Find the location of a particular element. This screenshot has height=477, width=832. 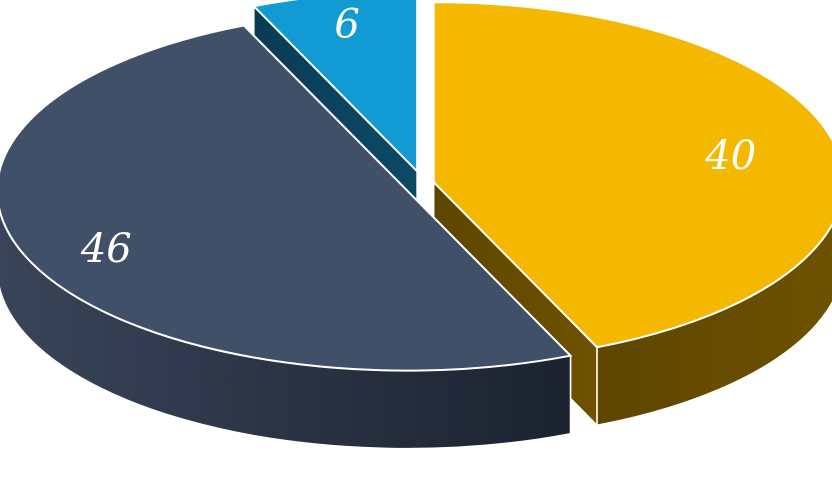

slice-label-6: 6 is located at coordinates (346, 24).